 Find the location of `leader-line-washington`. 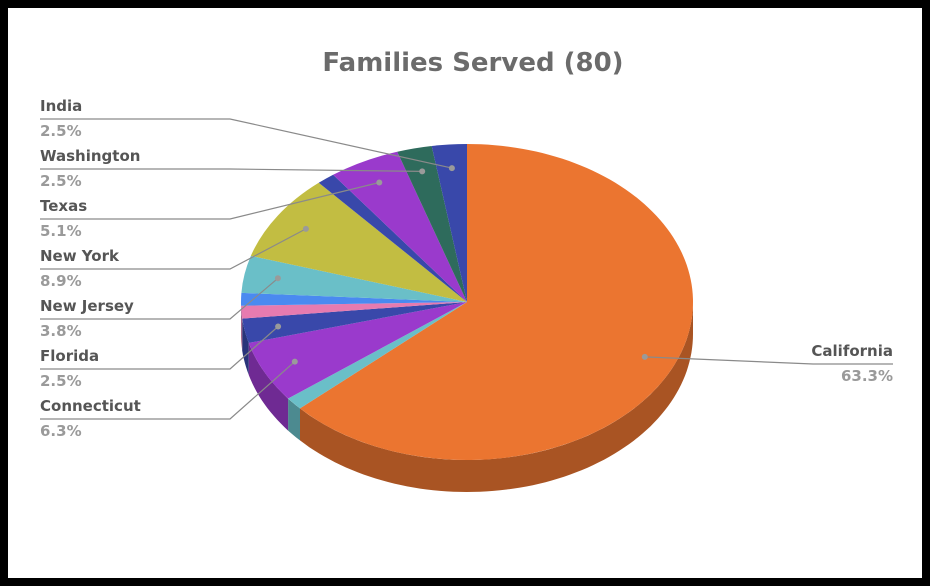

leader-line-washington is located at coordinates (231, 170).